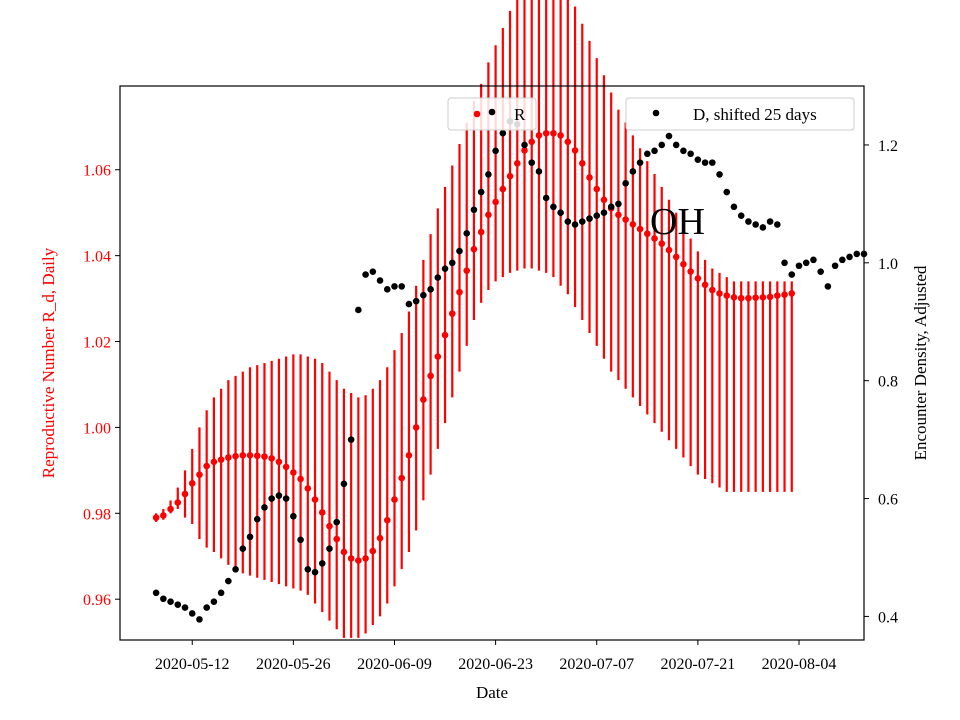 This screenshot has height=720, width=960. What do you see at coordinates (192, 664) in the screenshot?
I see `x-tick-label: 2020-05-12` at bounding box center [192, 664].